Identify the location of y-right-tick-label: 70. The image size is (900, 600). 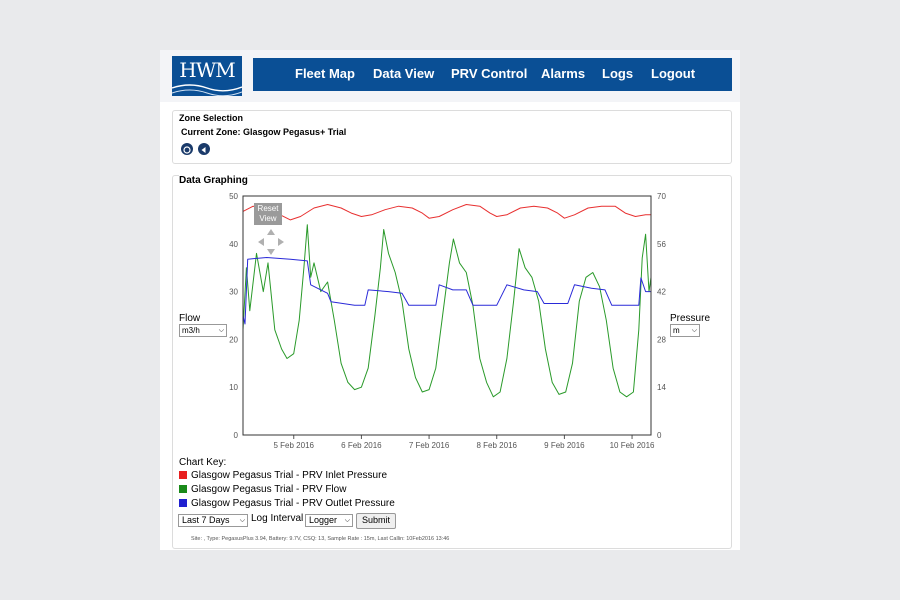
(661, 196).